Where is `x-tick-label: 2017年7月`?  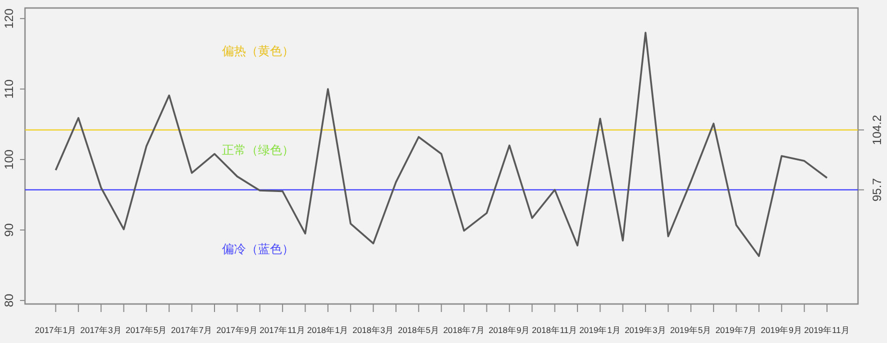 x-tick-label: 2017年7月 is located at coordinates (191, 330).